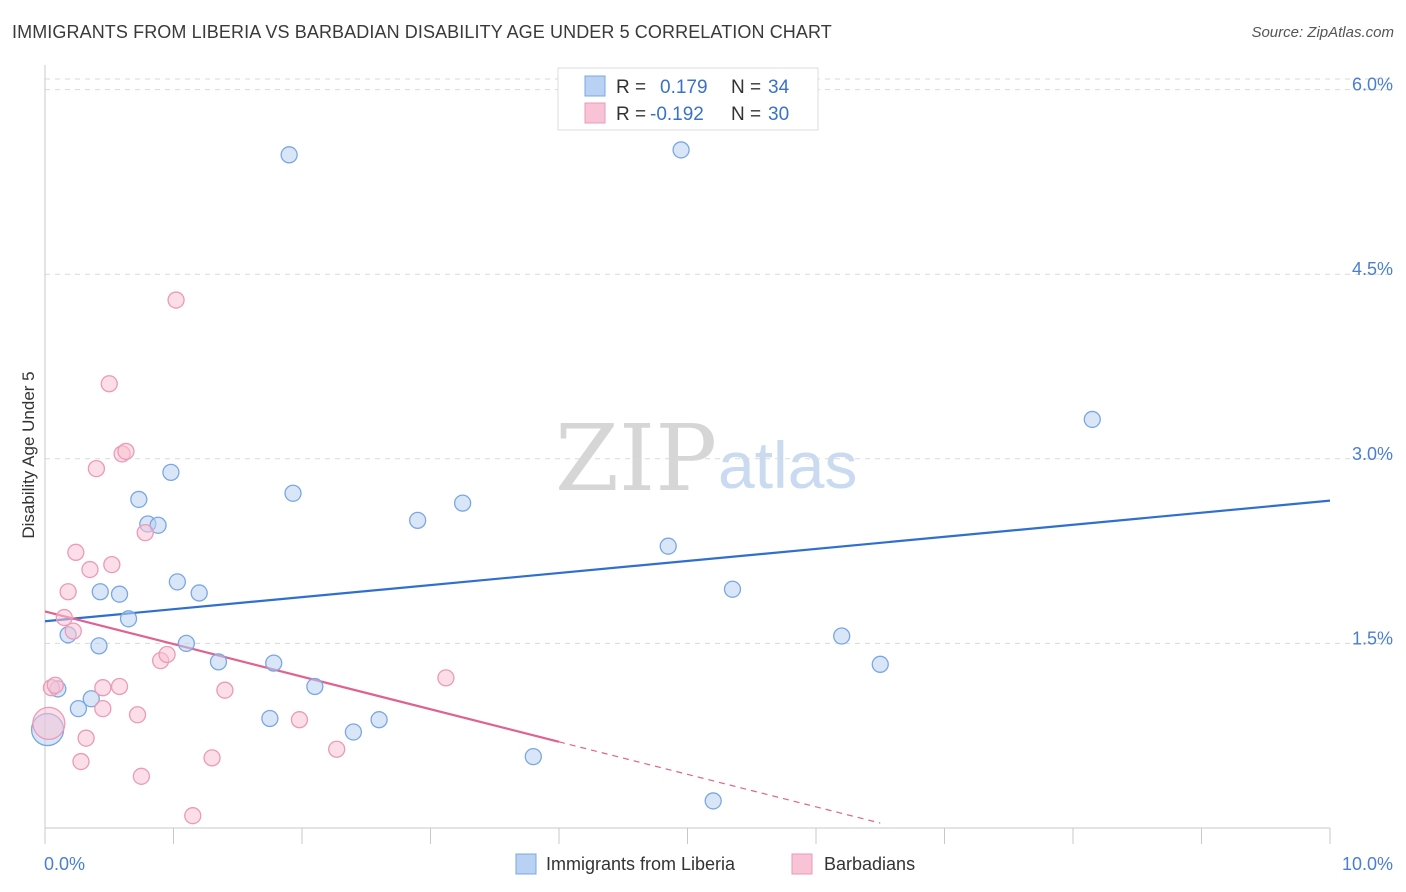 The height and width of the screenshot is (892, 1406). I want to click on bottom-legend-swatch-barbadians, so click(802, 864).